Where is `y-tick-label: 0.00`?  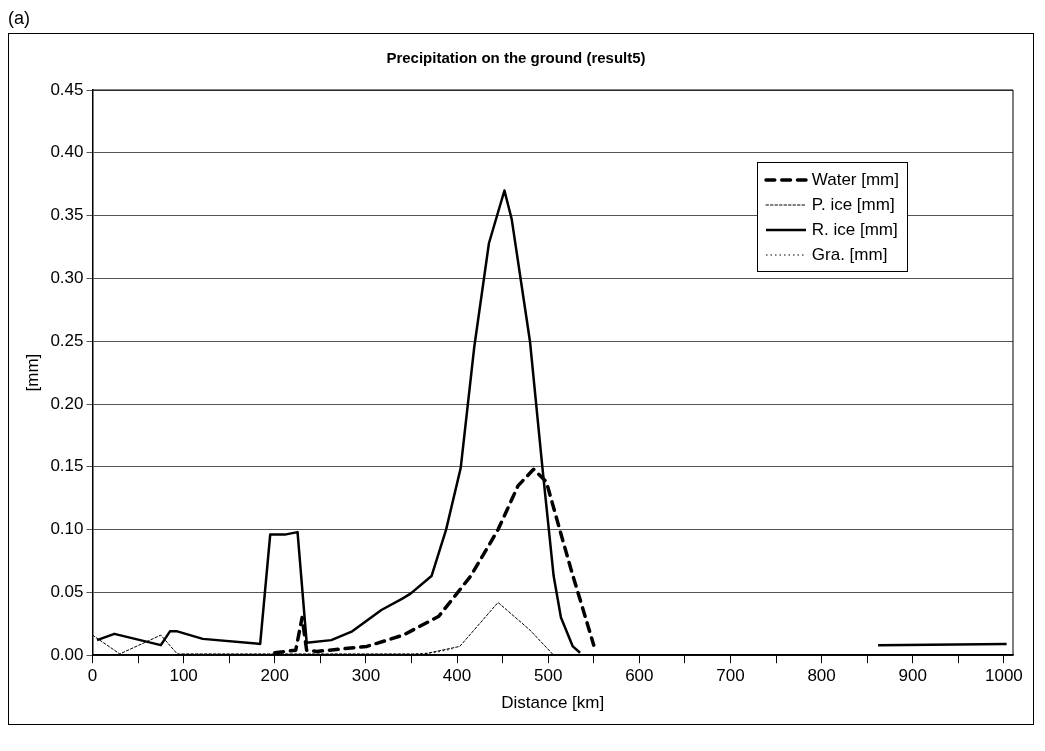
y-tick-label: 0.00 is located at coordinates (67, 654).